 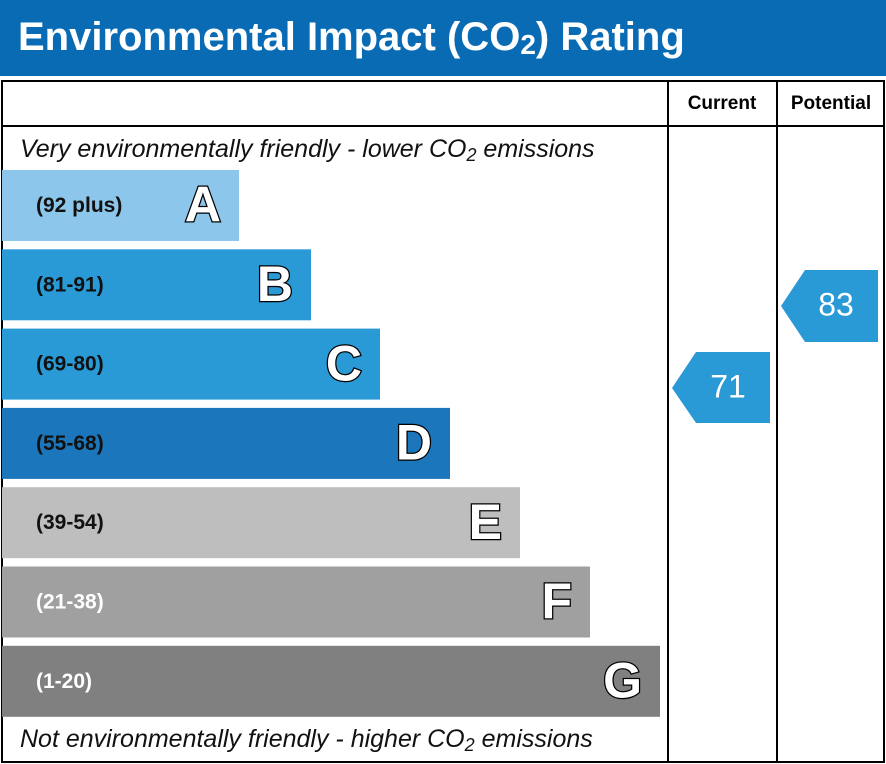 I want to click on band-letter: C, so click(x=344, y=363).